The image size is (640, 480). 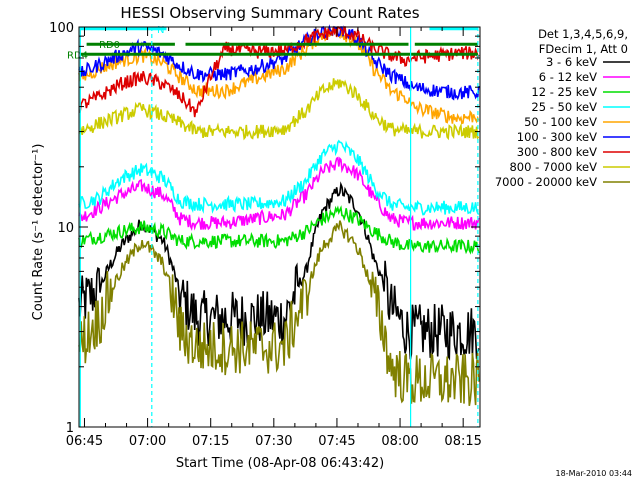 What do you see at coordinates (553, 167) in the screenshot?
I see `legend-label-8: 800 - 7000 keV` at bounding box center [553, 167].